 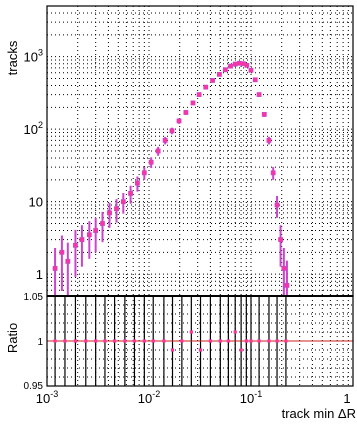 What do you see at coordinates (47, 397) in the screenshot?
I see `x-tick-label: 10⁻³` at bounding box center [47, 397].